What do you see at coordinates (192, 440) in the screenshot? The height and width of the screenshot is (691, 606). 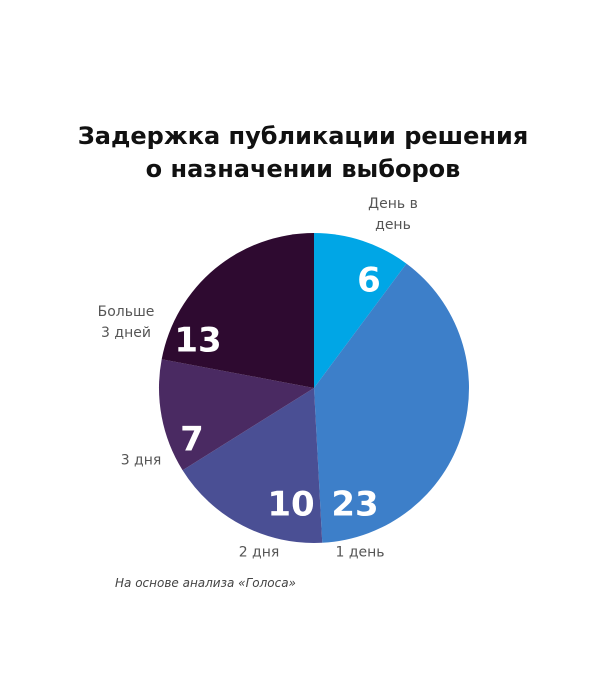 I see `value-label: 7` at bounding box center [192, 440].